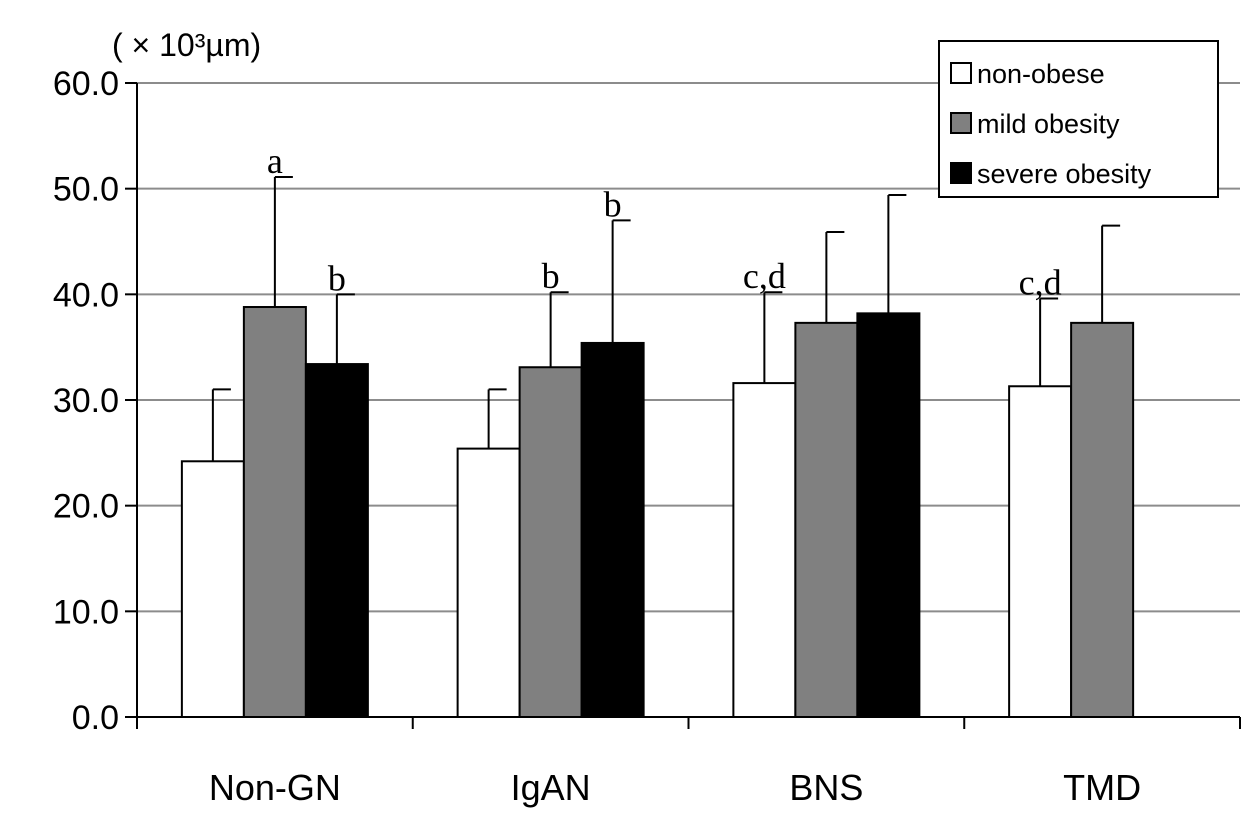 Image resolution: width=1249 pixels, height=818 pixels. Describe the element at coordinates (86, 612) in the screenshot. I see `y-tick-label: 10.0` at that location.